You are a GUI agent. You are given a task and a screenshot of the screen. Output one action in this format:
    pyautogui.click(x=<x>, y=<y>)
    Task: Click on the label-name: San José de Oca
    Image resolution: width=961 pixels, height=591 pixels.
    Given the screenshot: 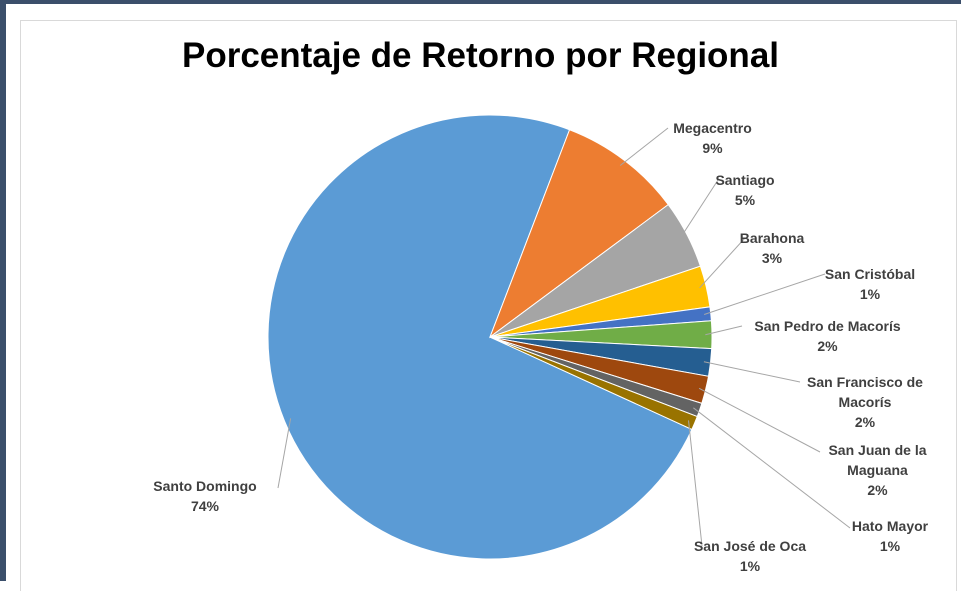 What is the action you would take?
    pyautogui.click(x=750, y=546)
    